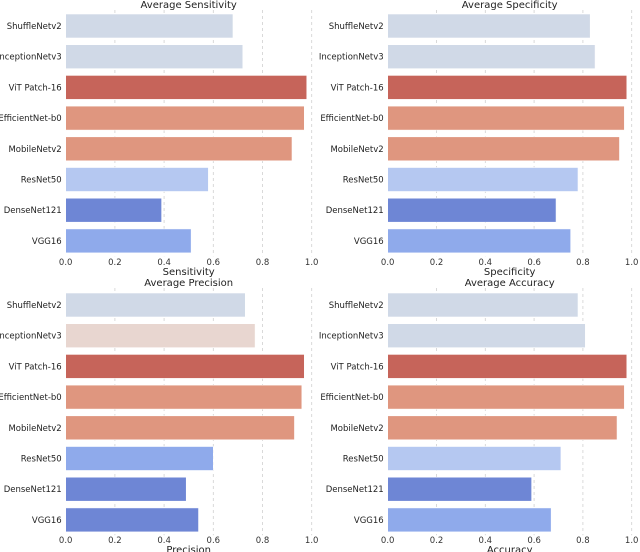 Image resolution: width=640 pixels, height=552 pixels. What do you see at coordinates (510, 548) in the screenshot?
I see `x-axis-label: Accuracy` at bounding box center [510, 548].